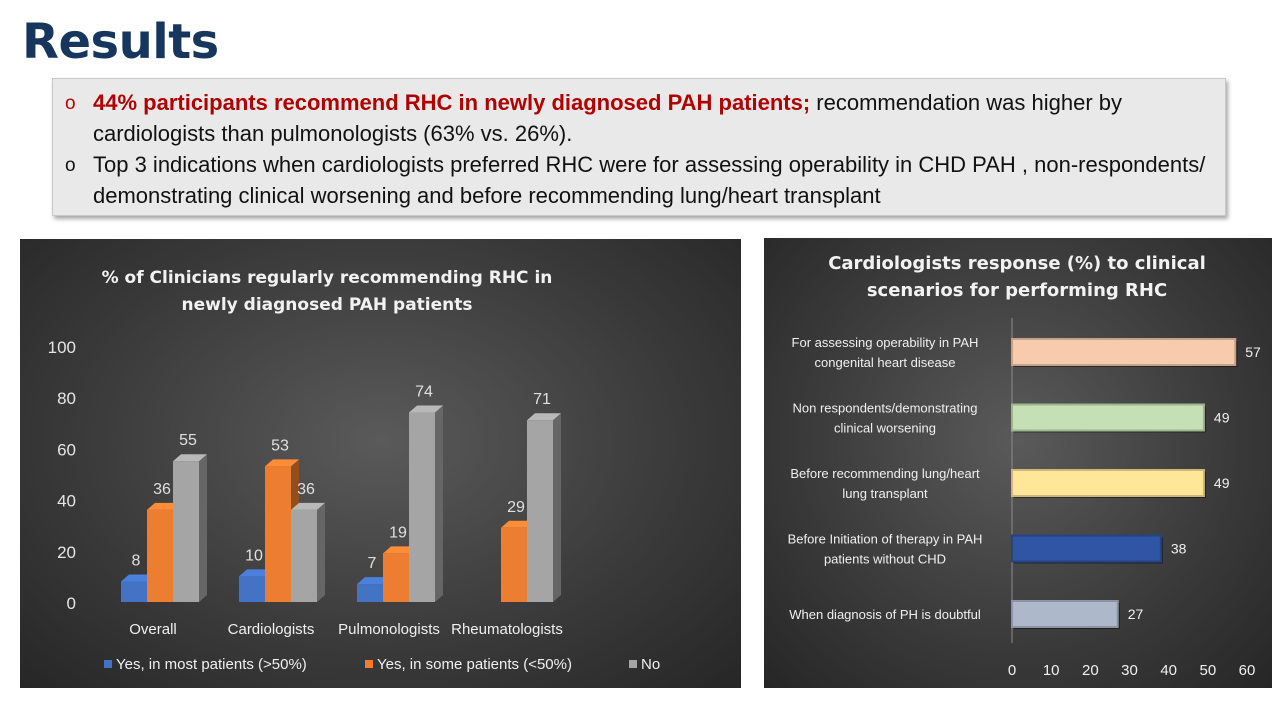 The height and width of the screenshot is (720, 1280). I want to click on y-tick-label: 20, so click(66, 552).